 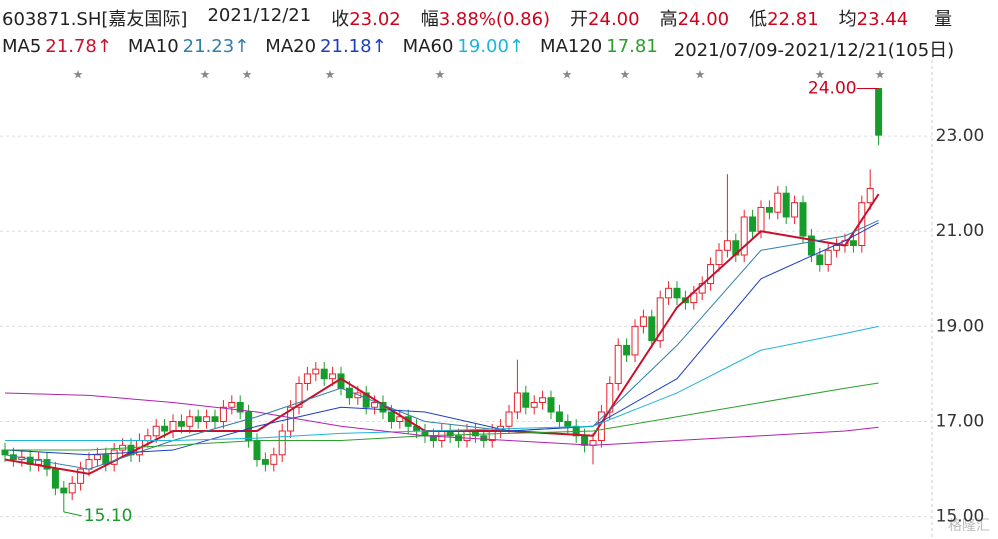 What do you see at coordinates (703, 19) in the screenshot?
I see `quote-value: 24.00` at bounding box center [703, 19].